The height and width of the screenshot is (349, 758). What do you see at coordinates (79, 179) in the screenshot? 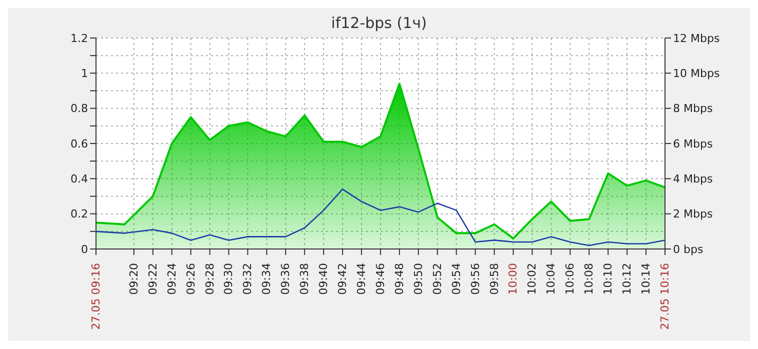
I see `y-tick-label: 0.4` at bounding box center [79, 179].